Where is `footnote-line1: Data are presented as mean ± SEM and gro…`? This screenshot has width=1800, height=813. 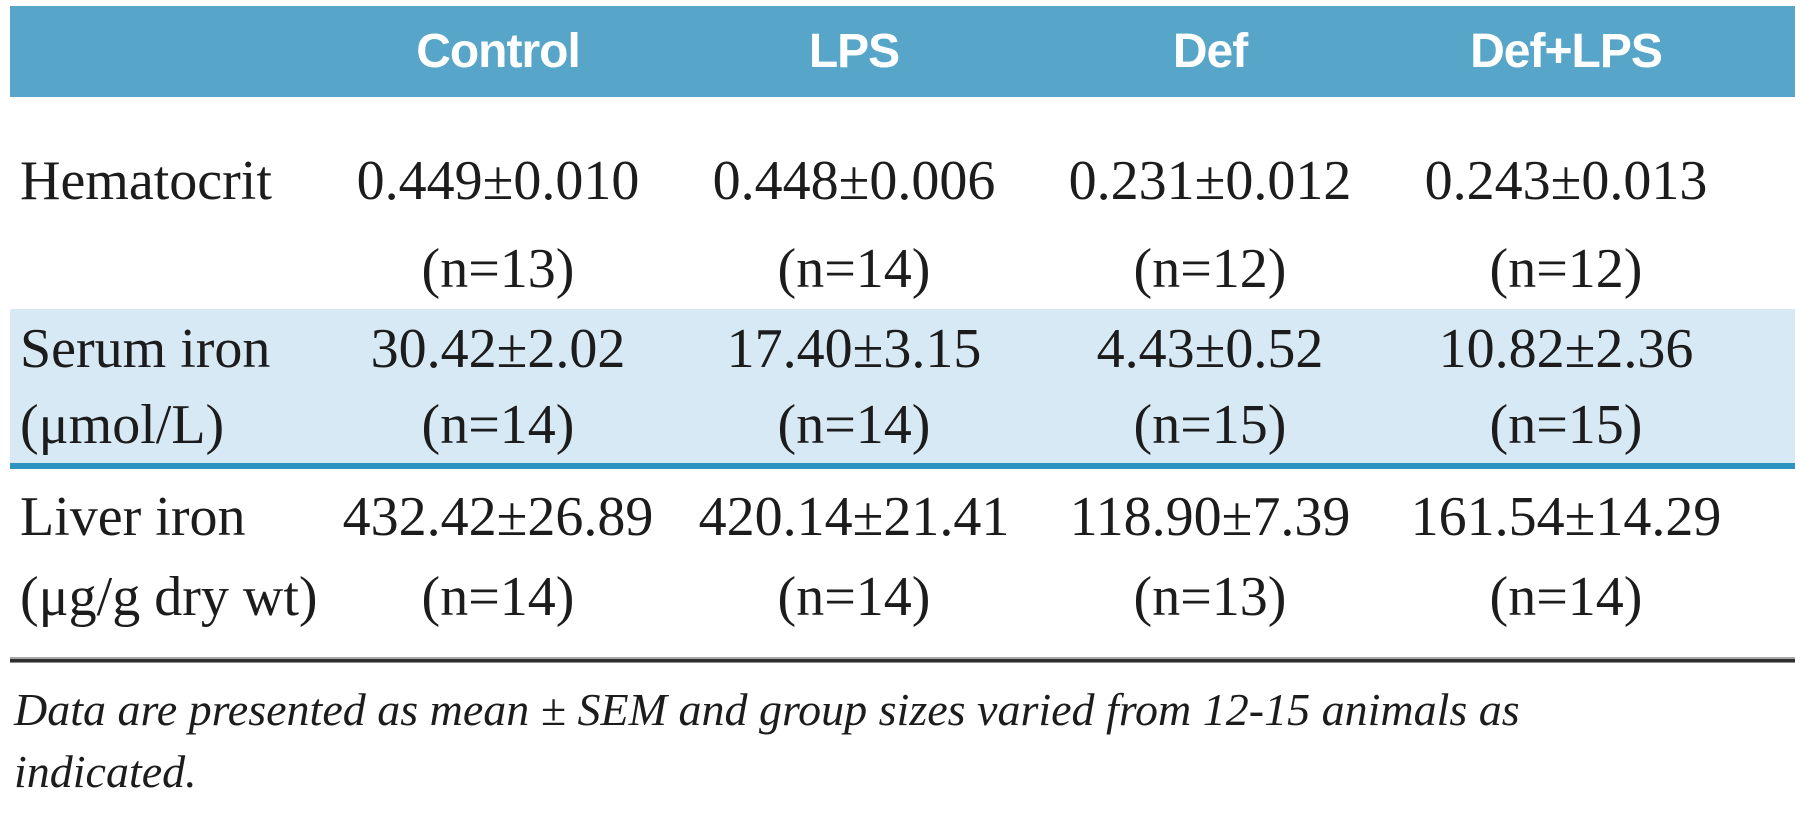
footnote-line1: Data are presented as mean ± SEM and gro… is located at coordinates (767, 709).